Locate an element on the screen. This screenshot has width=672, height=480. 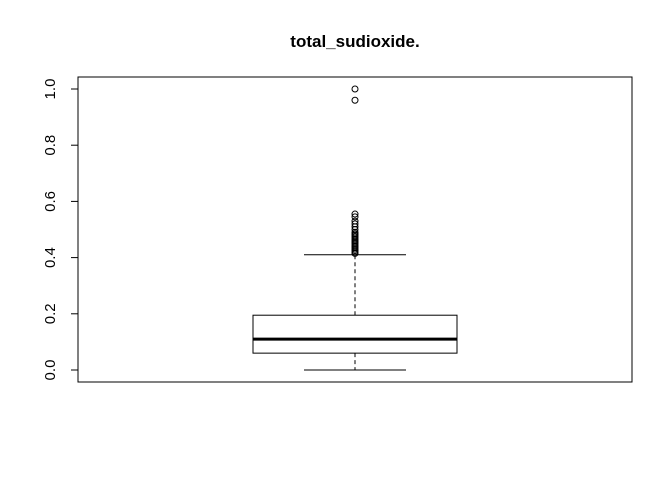
y-tick-label: 1.0 is located at coordinates (50, 89).